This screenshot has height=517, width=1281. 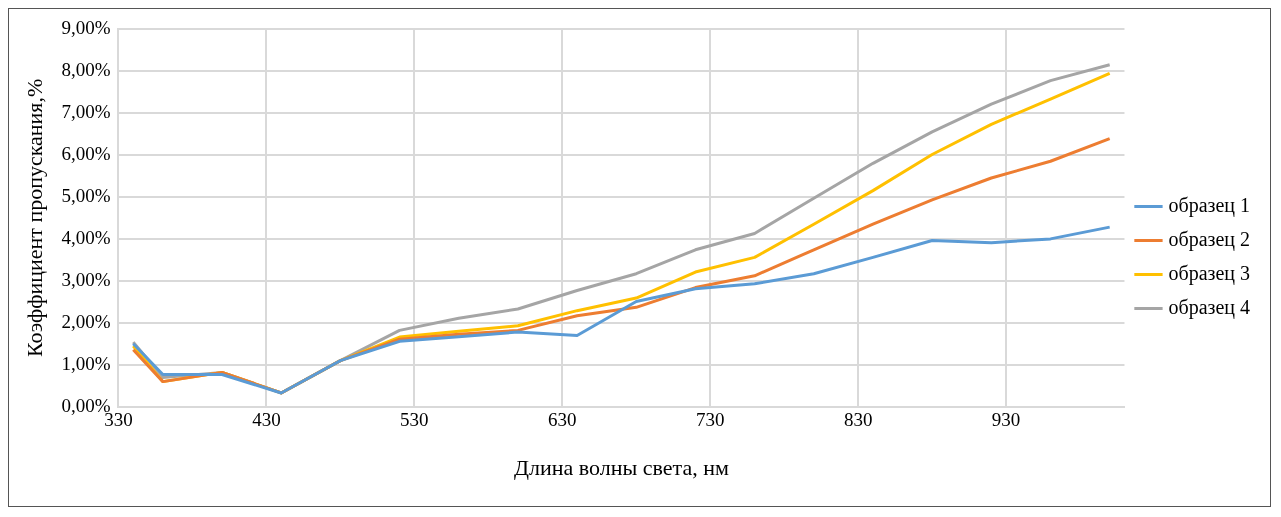 What do you see at coordinates (86, 69) in the screenshot?
I see `y-tick-label: 8,00%` at bounding box center [86, 69].